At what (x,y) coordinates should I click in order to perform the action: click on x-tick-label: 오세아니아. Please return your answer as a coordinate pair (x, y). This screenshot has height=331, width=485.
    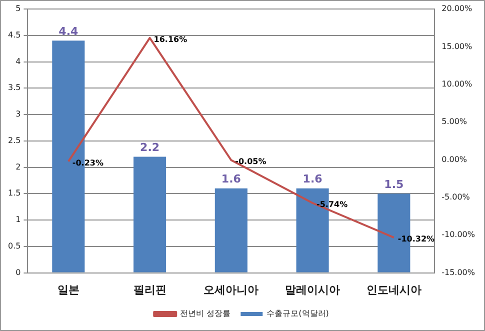
    Looking at the image, I should click on (231, 289).